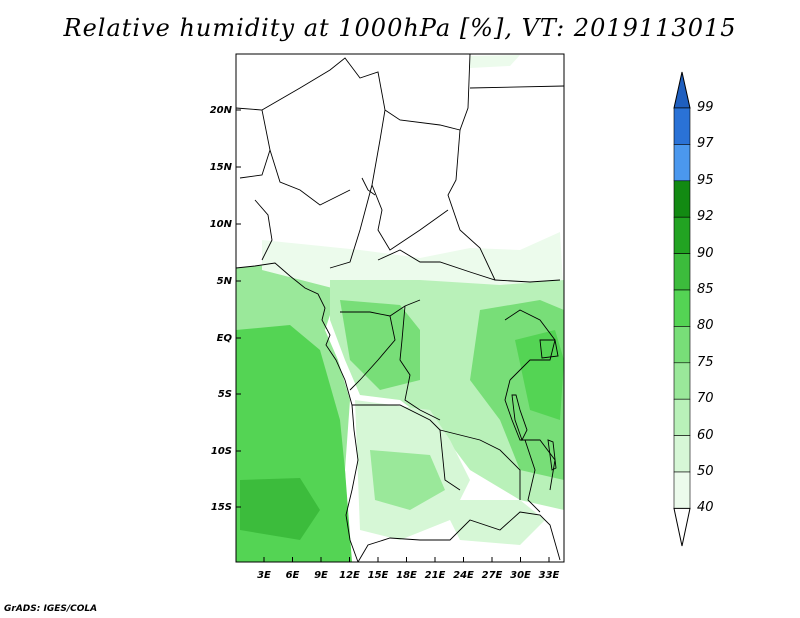 Image resolution: width=800 pixels, height=618 pixels. What do you see at coordinates (520, 575) in the screenshot?
I see `lon-tick-label: 30E` at bounding box center [520, 575].